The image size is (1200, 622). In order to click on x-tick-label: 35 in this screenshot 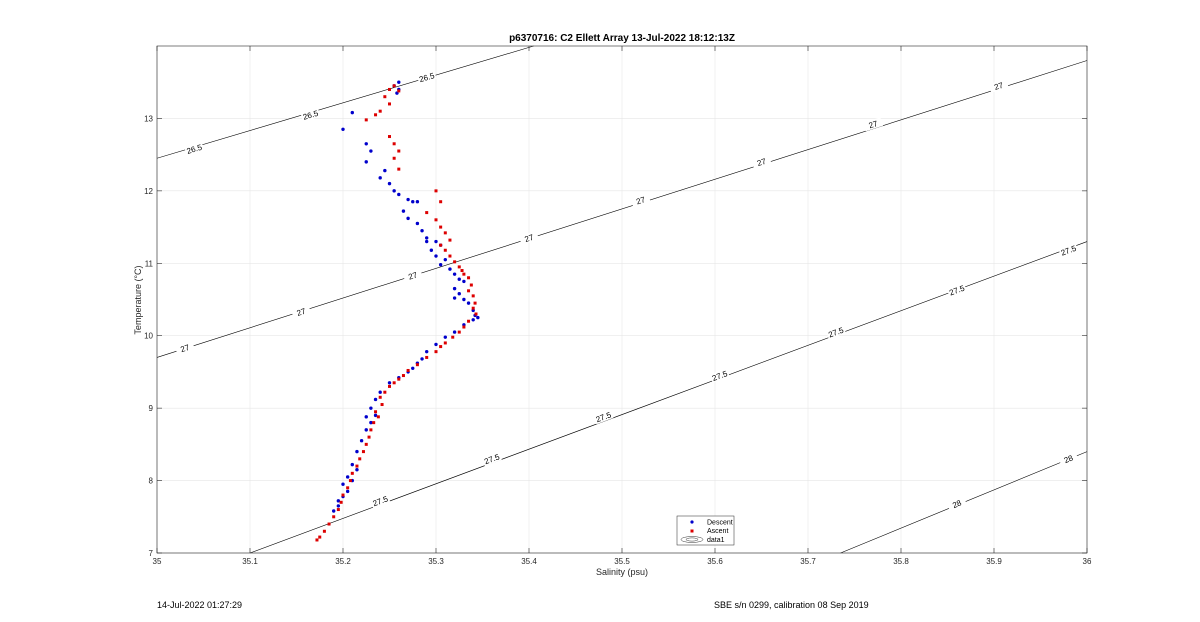, I will do `click(157, 561)`.